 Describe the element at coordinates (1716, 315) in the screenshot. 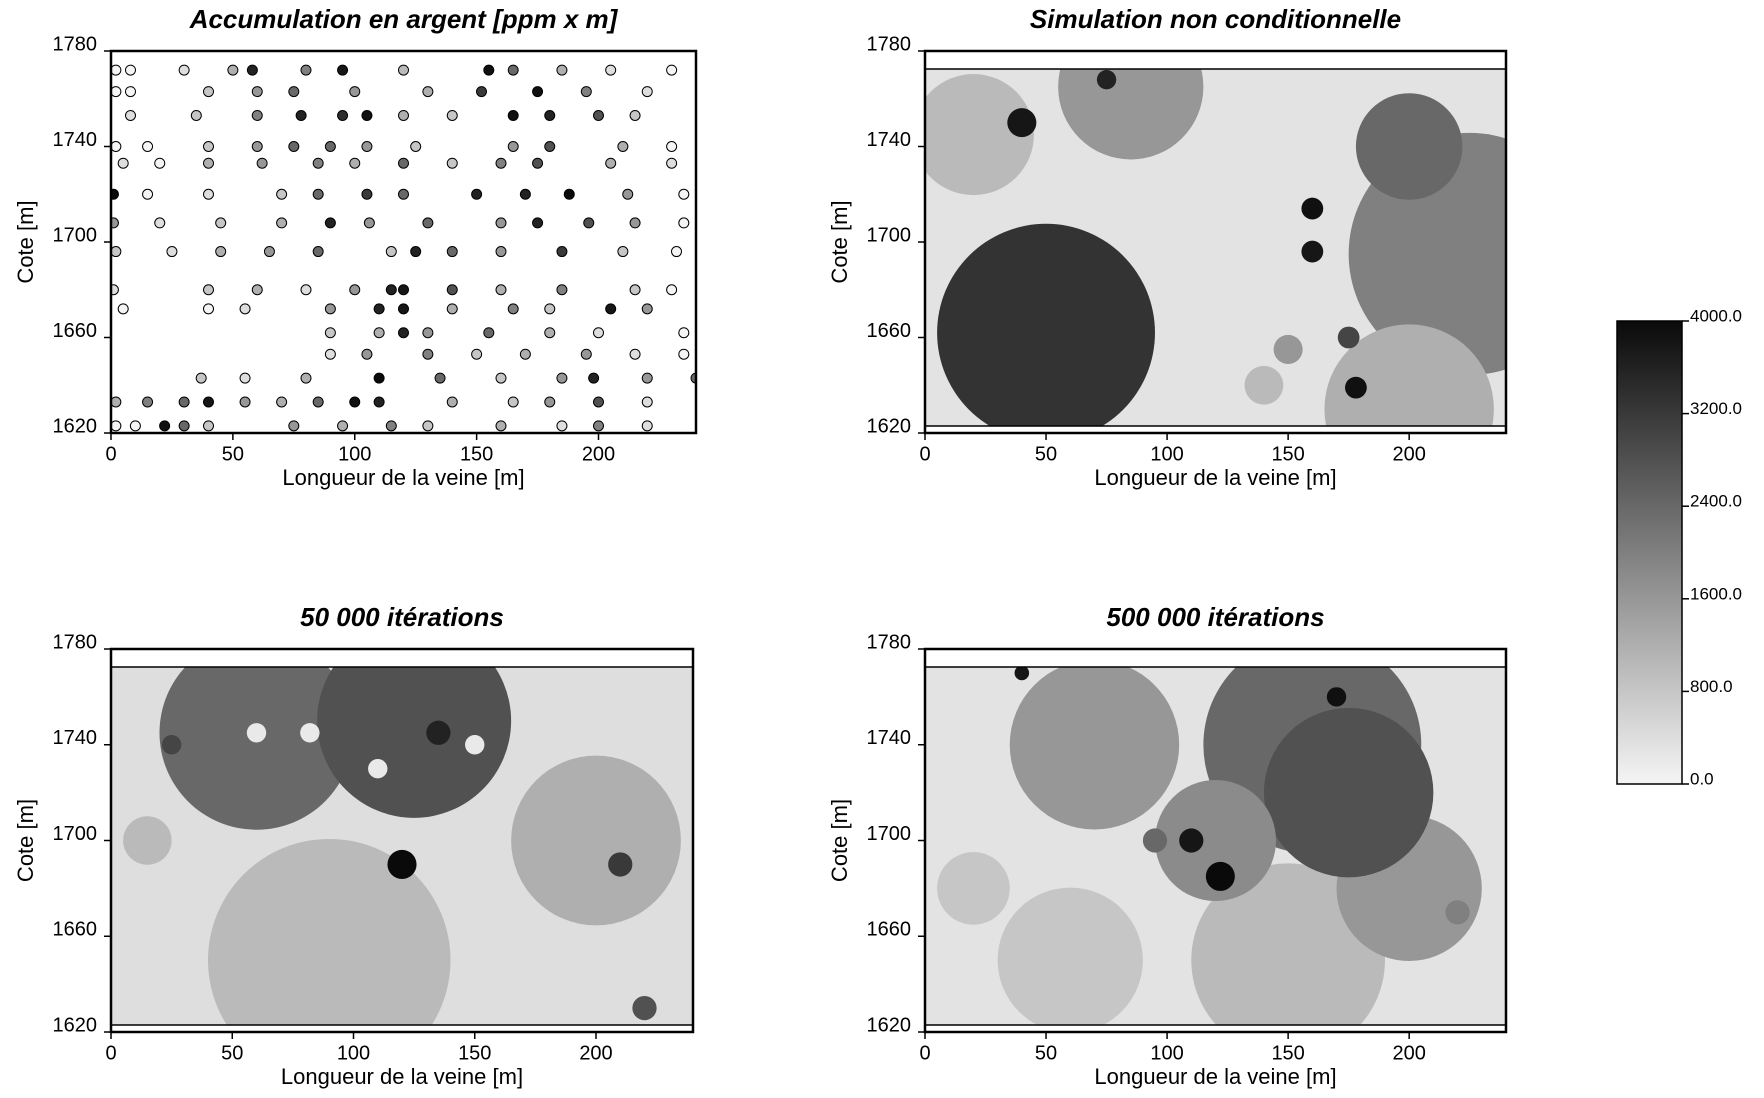

I see `colorbar-tick-label: 4000.0` at that location.